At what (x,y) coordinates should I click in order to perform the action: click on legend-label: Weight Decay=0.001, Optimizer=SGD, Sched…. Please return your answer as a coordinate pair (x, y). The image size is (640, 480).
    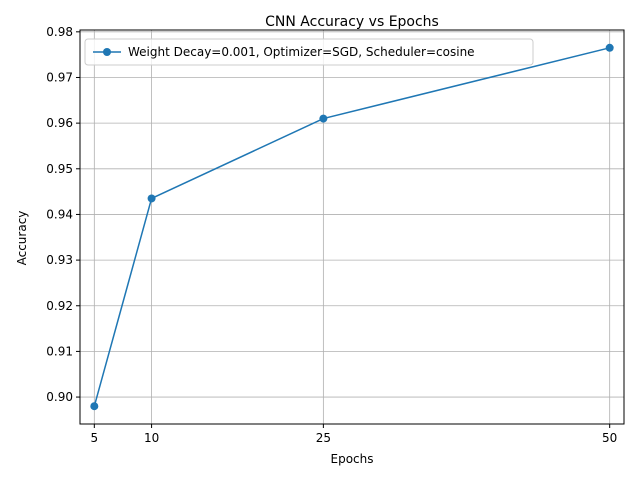
    Looking at the image, I should click on (301, 52).